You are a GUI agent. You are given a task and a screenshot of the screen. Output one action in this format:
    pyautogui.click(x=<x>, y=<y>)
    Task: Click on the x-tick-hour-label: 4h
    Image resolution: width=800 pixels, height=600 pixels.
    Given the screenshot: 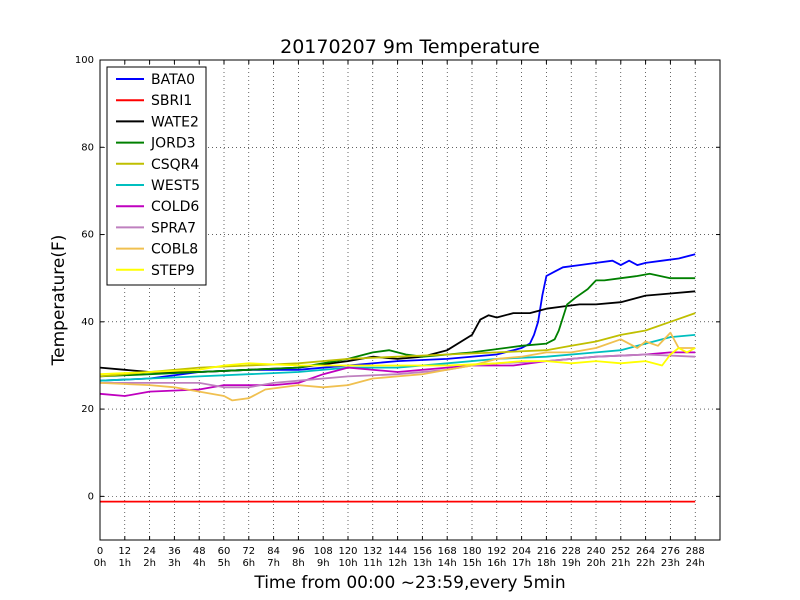 What is the action you would take?
    pyautogui.click(x=199, y=563)
    